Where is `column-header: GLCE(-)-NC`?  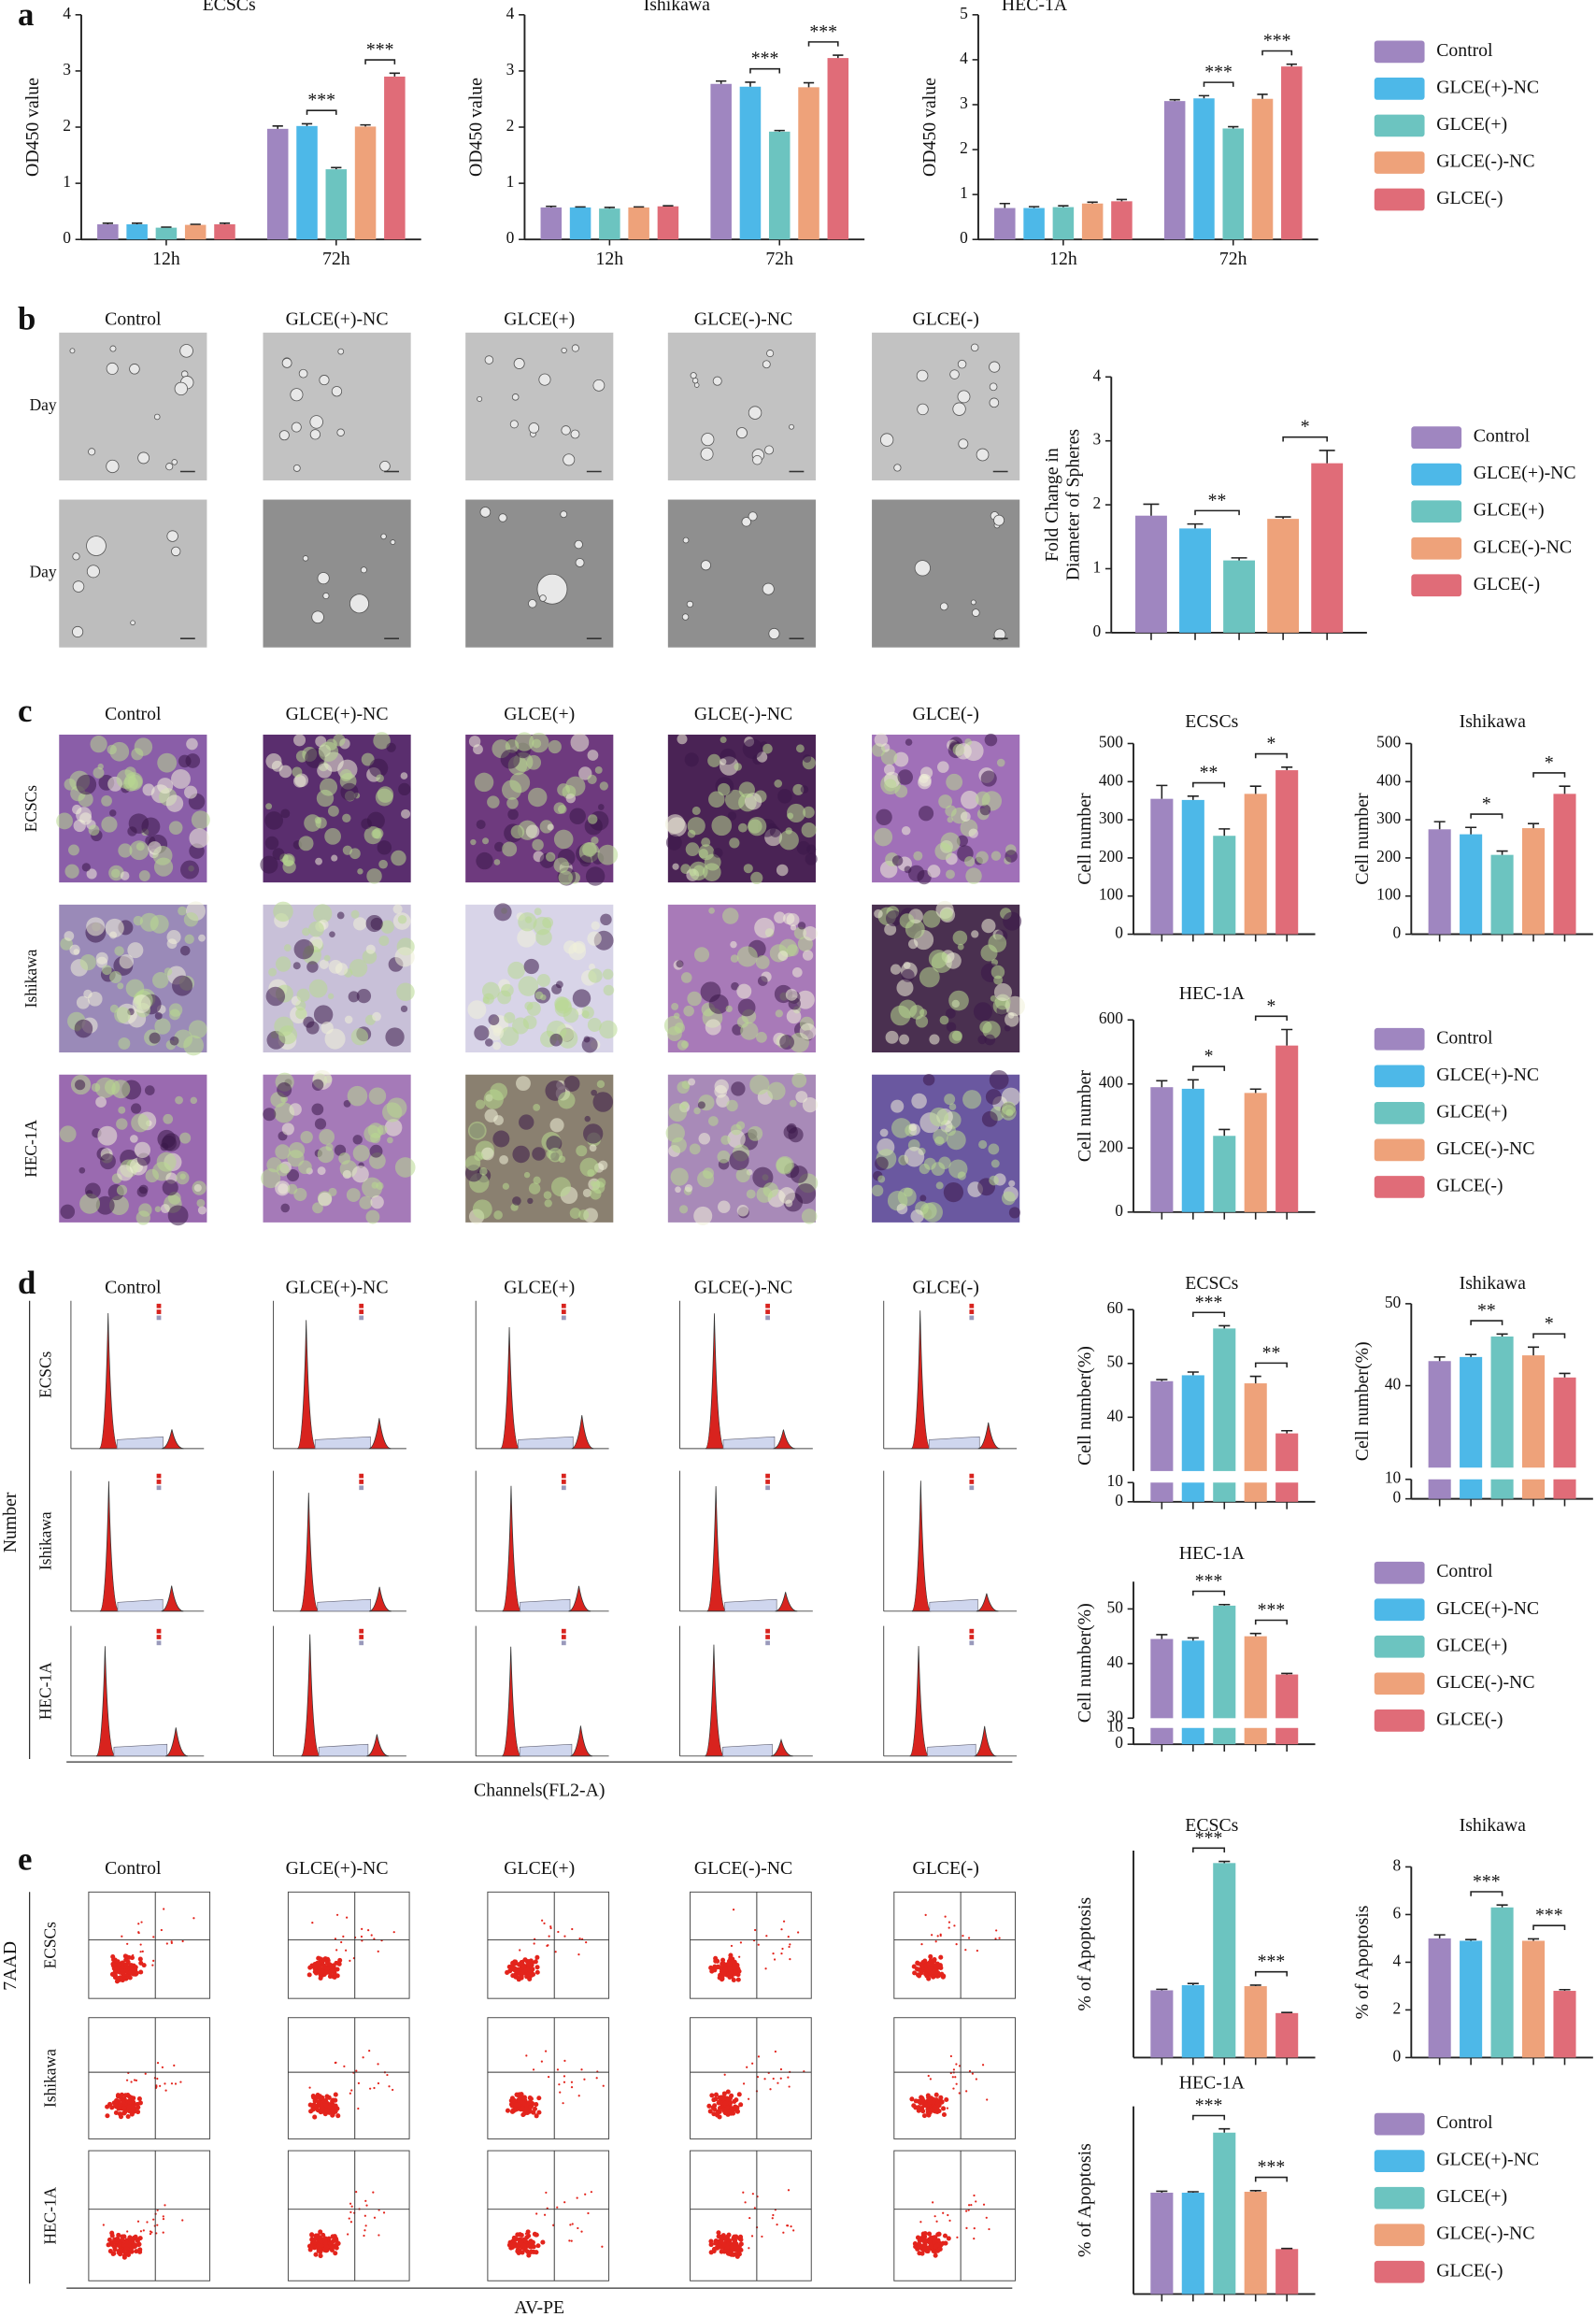
column-header: GLCE(-)-NC is located at coordinates (743, 1288).